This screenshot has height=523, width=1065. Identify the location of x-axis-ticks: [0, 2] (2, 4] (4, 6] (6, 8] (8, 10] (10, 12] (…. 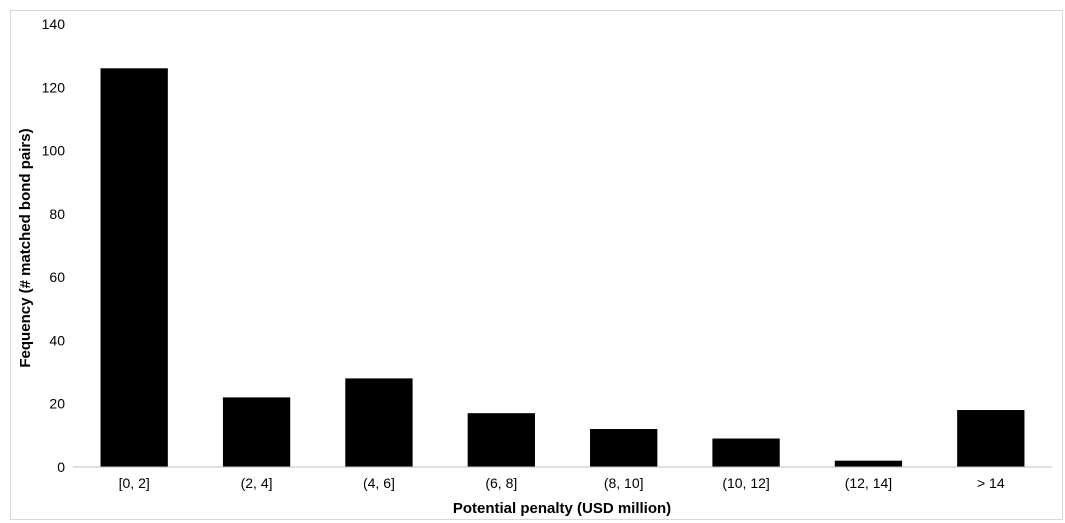
(562, 483).